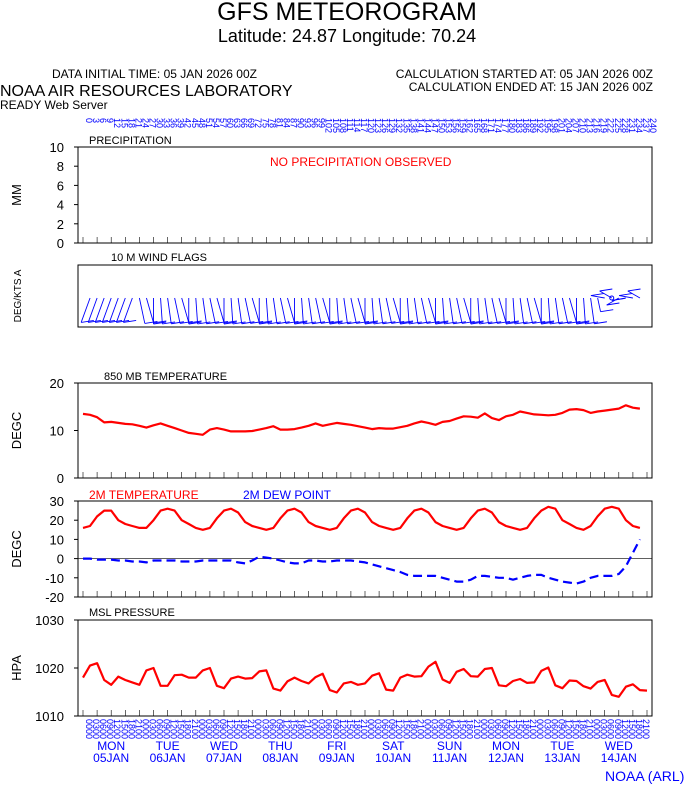  Describe the element at coordinates (251, 123) in the screenshot. I see `hour-label: 69` at that location.